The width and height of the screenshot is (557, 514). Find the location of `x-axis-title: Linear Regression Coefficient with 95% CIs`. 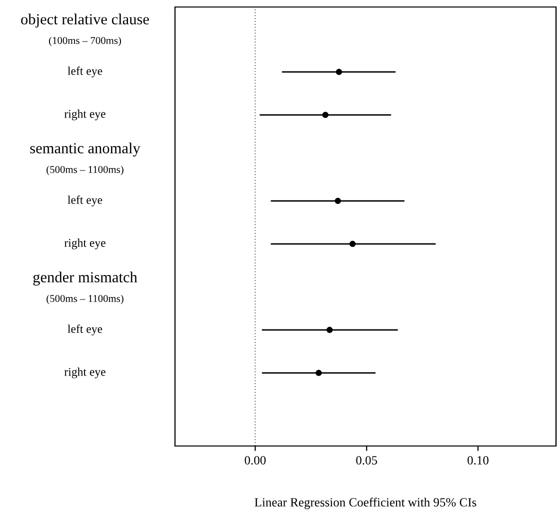

x-axis-title: Linear Regression Coefficient with 95% CIs is located at coordinates (365, 504).